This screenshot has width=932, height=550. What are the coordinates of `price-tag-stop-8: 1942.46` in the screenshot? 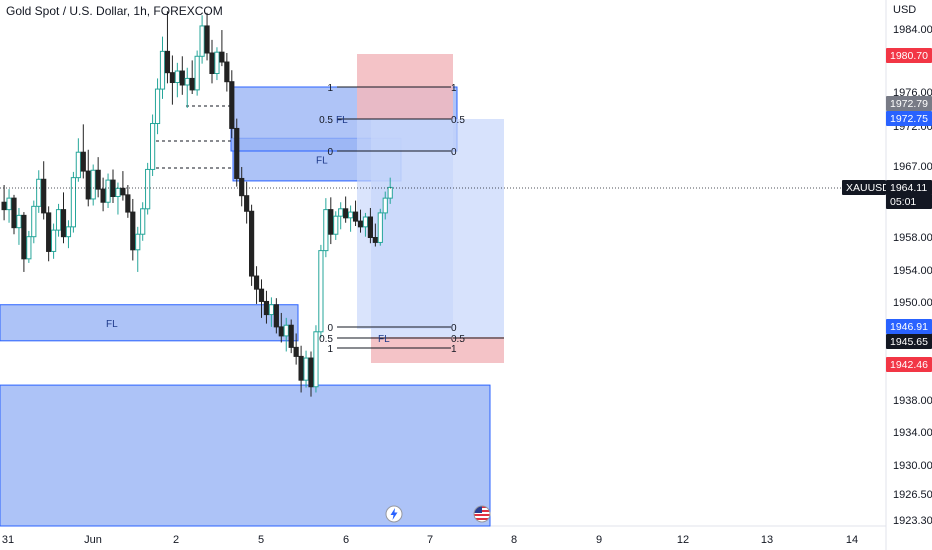 It's located at (909, 364).